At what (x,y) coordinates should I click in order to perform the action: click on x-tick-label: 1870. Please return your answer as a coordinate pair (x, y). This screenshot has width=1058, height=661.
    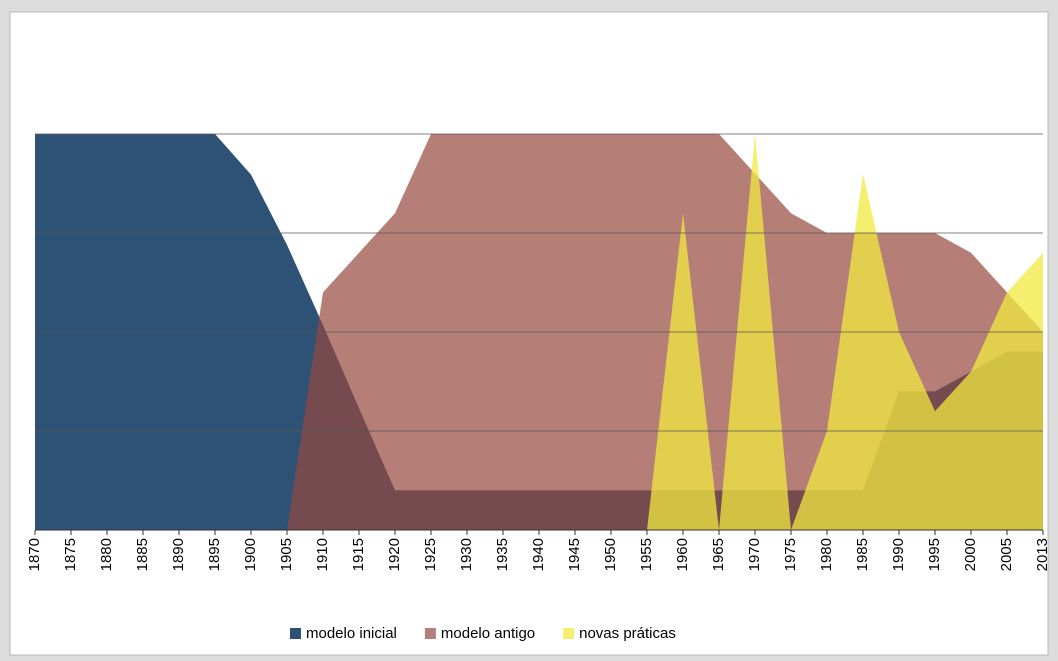
    Looking at the image, I should click on (34, 554).